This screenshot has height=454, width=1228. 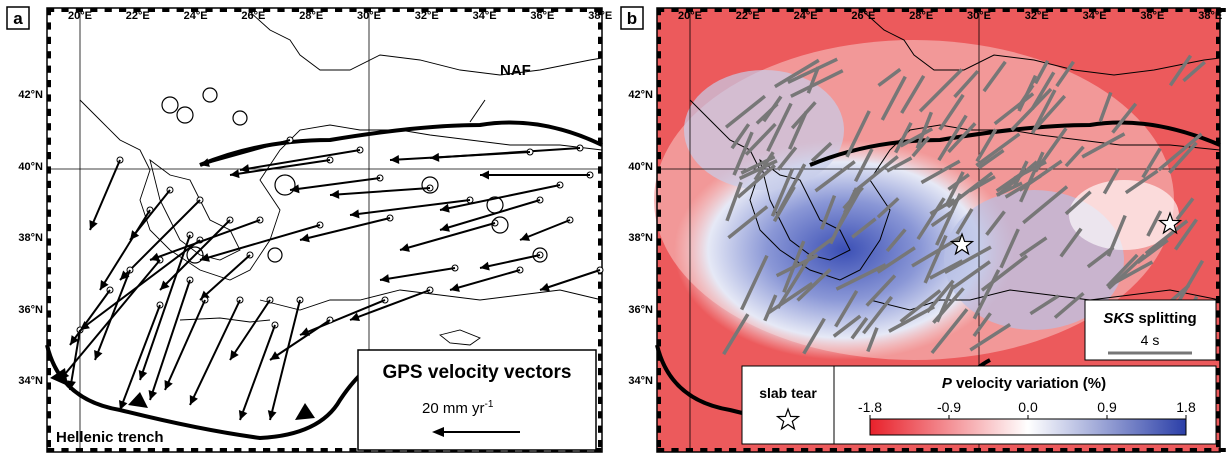 What do you see at coordinates (1210, 16) in the screenshot?
I see `longitude-tick-label: 38°E` at bounding box center [1210, 16].